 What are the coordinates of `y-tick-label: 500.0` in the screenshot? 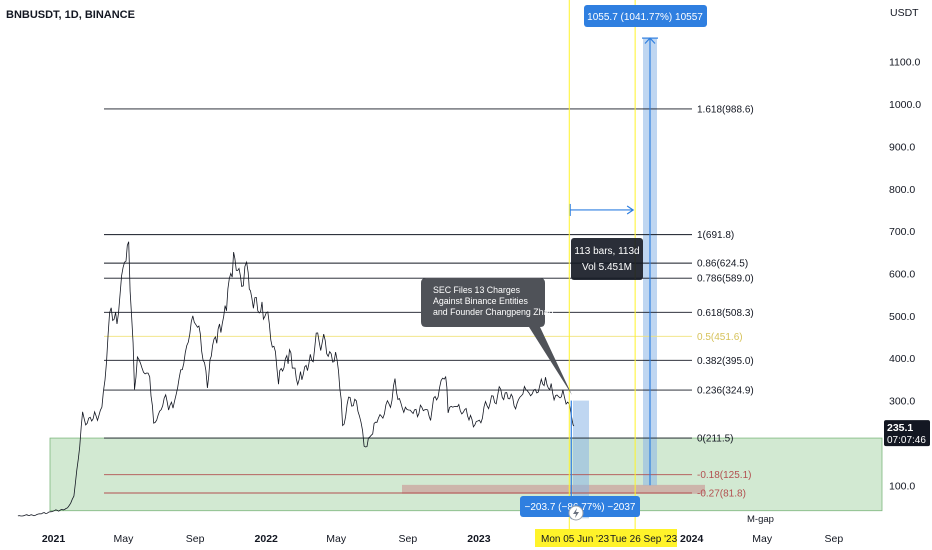 It's located at (902, 317).